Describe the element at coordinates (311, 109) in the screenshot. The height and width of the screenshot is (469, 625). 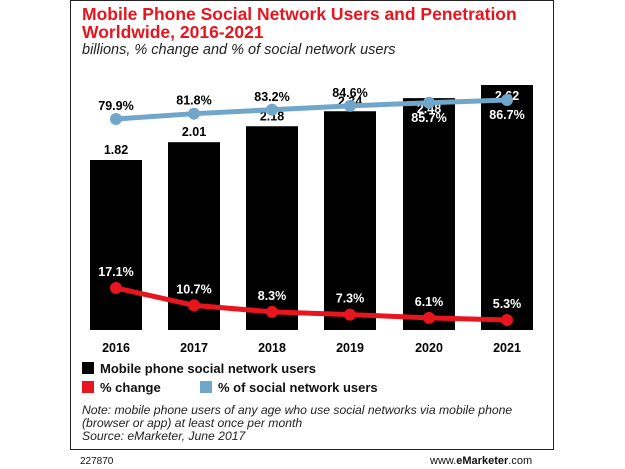
I see `share-line` at that location.